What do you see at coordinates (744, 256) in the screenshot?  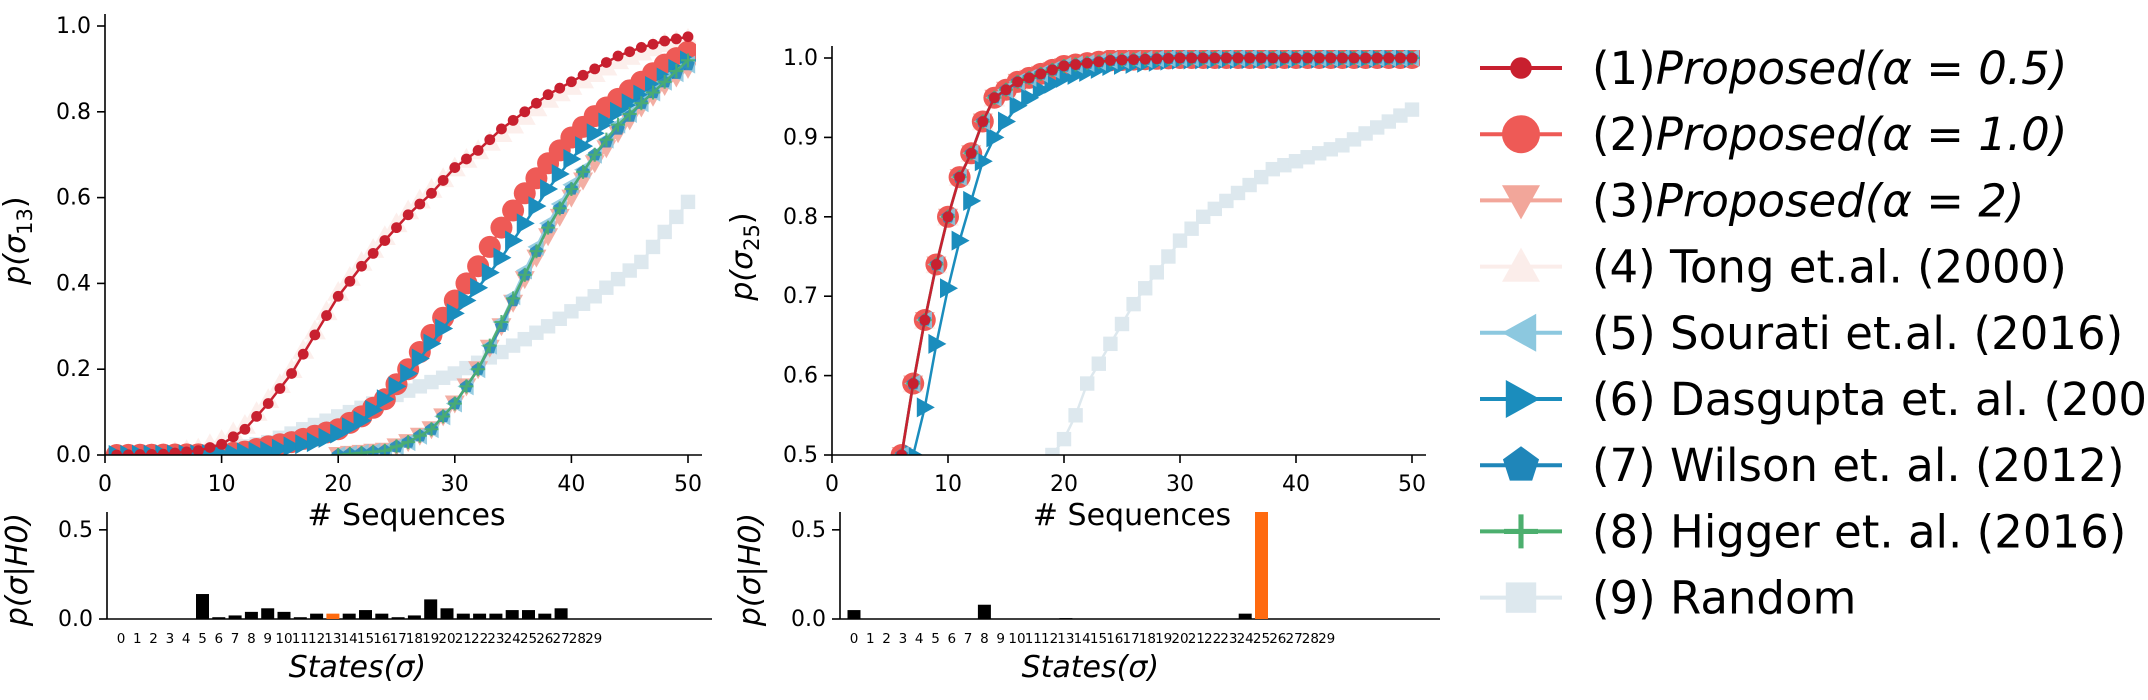 I see `y-axis-label: p(σ25)` at bounding box center [744, 256].